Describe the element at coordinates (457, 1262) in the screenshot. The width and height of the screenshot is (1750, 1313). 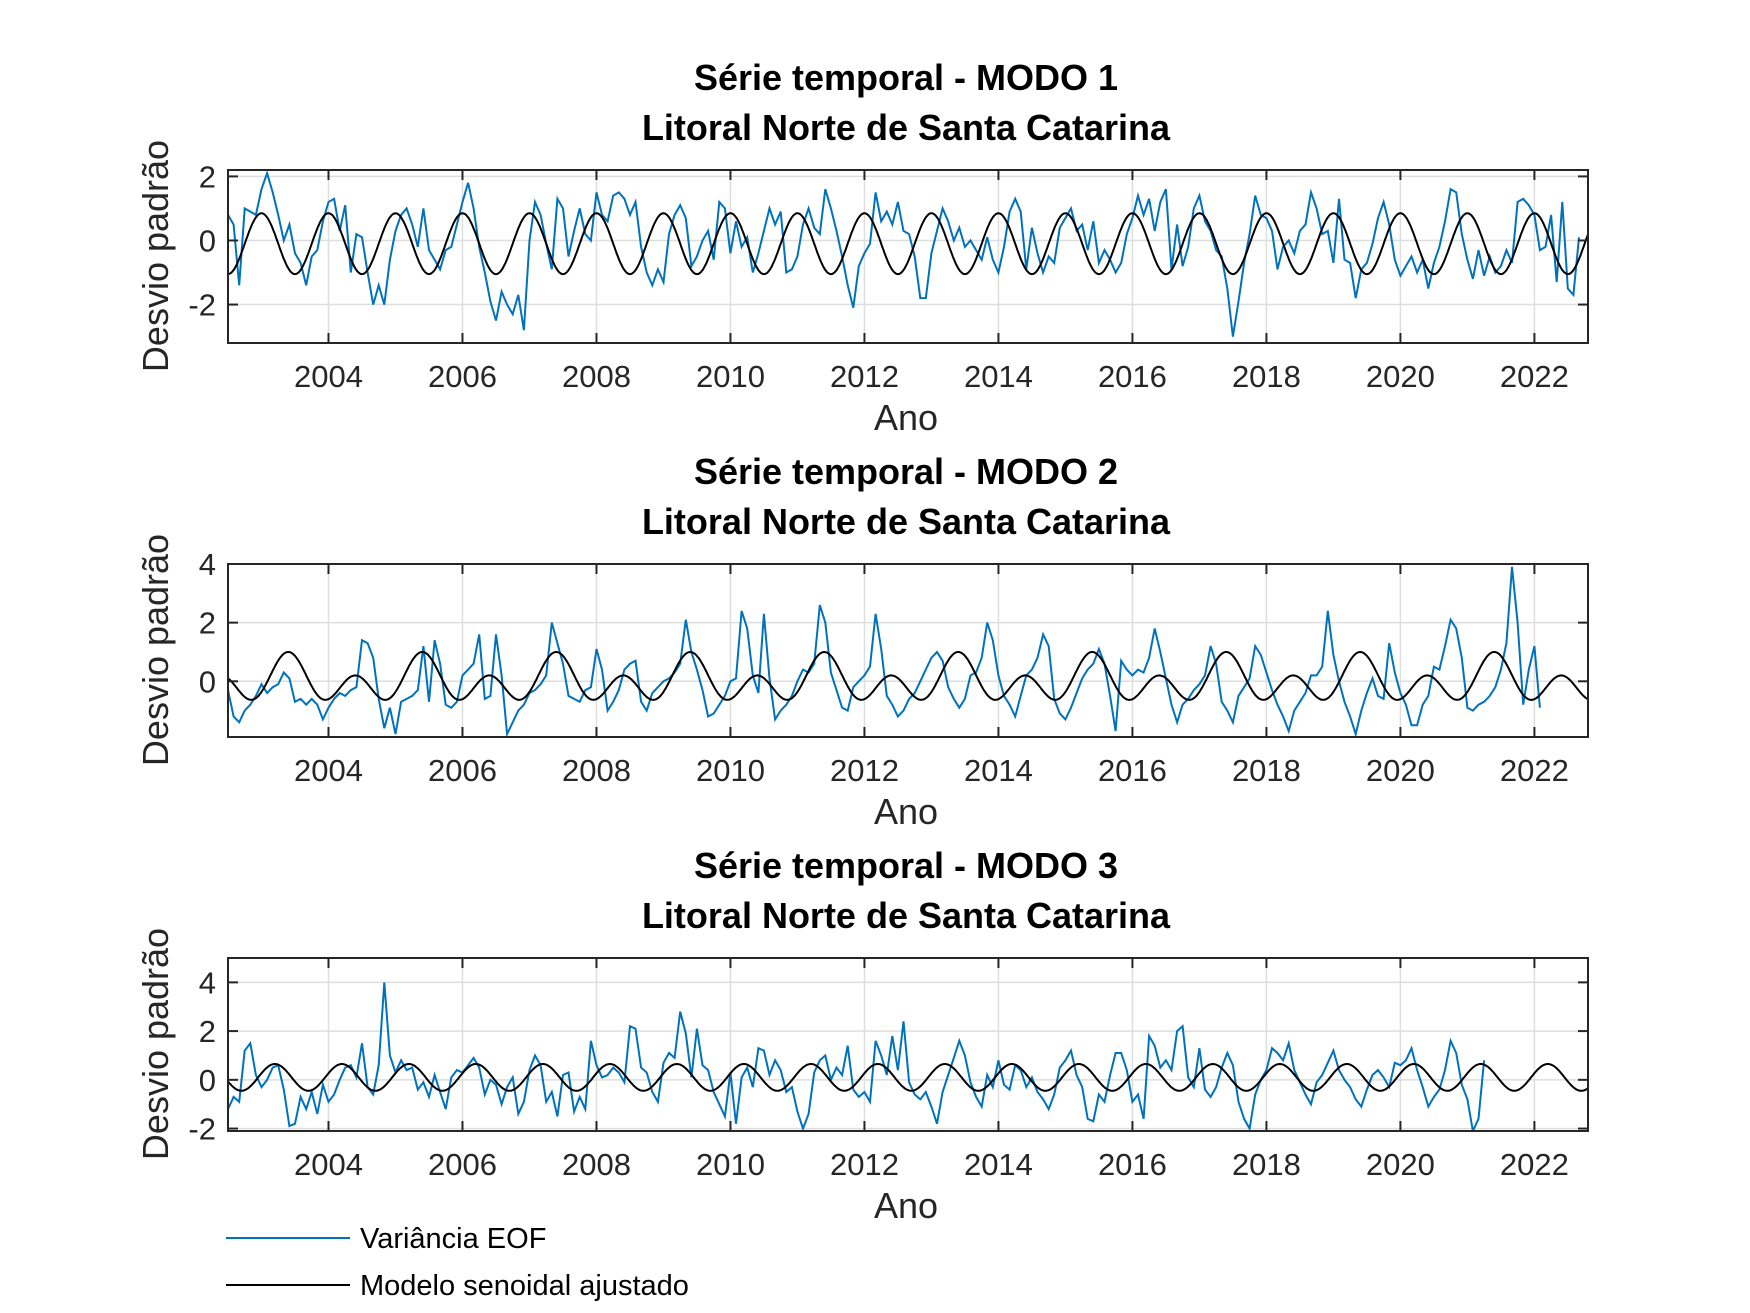
I see `legend: Variância EOF Modelo senoidal ajustado` at that location.